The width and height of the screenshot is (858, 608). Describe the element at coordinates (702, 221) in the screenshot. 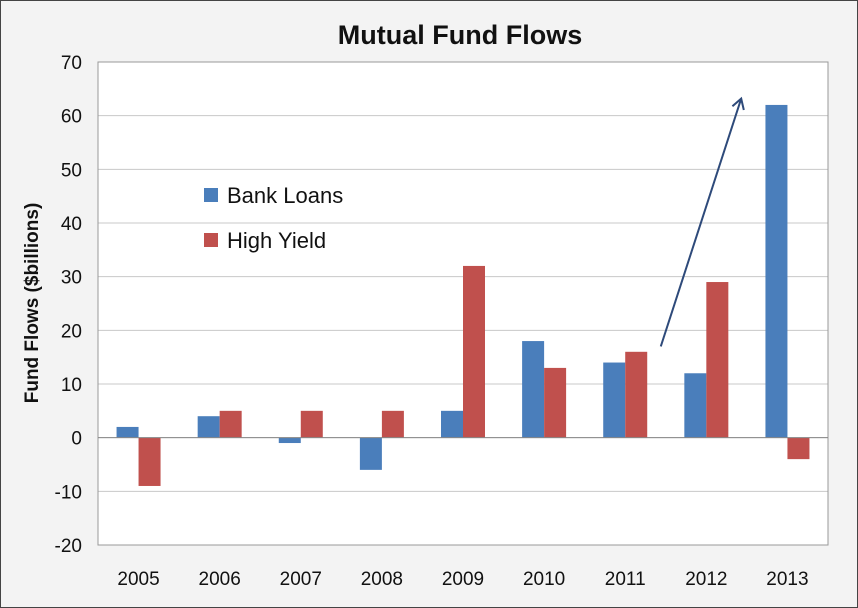

I see `trend-arrow` at that location.